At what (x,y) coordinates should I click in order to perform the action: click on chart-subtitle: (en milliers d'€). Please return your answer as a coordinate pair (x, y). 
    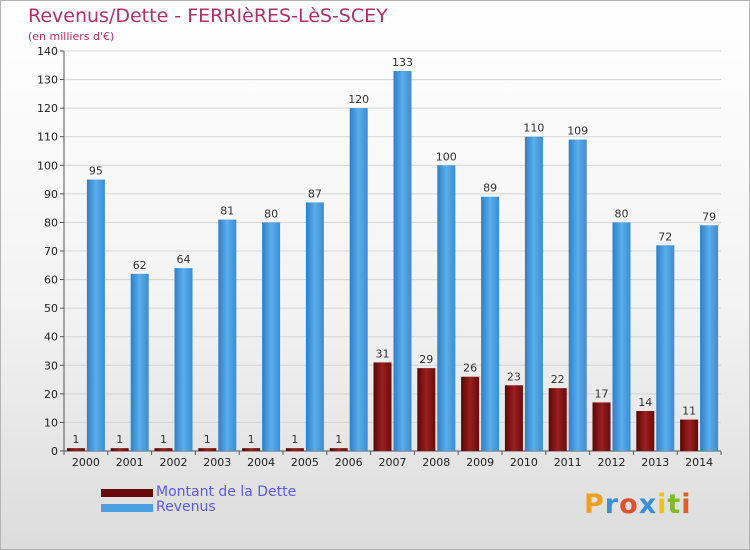
    Looking at the image, I should click on (71, 36).